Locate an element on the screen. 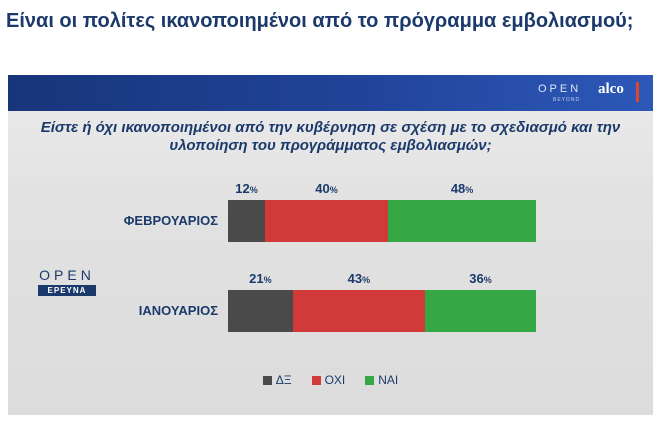  beyond-tagline: BEYOND is located at coordinates (567, 100).